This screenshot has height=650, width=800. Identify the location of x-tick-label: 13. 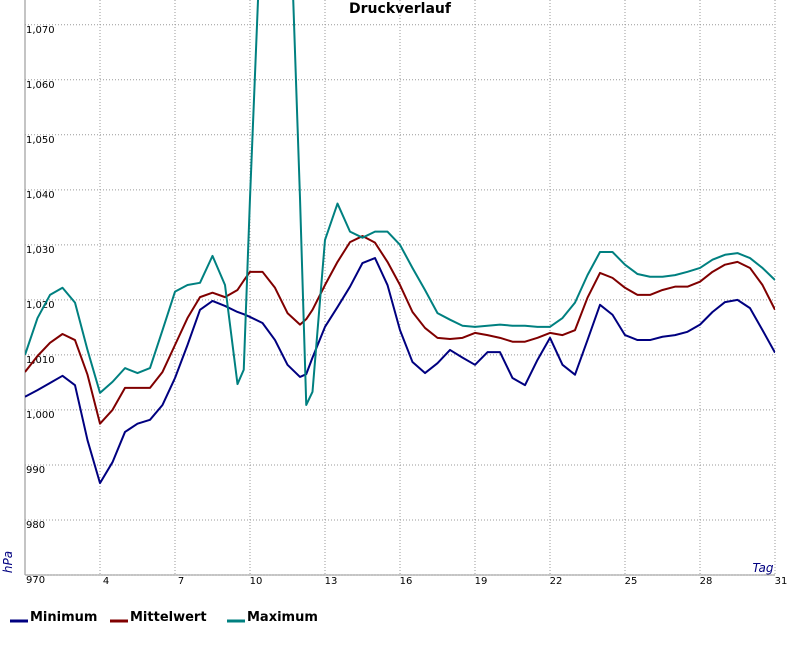
(331, 581).